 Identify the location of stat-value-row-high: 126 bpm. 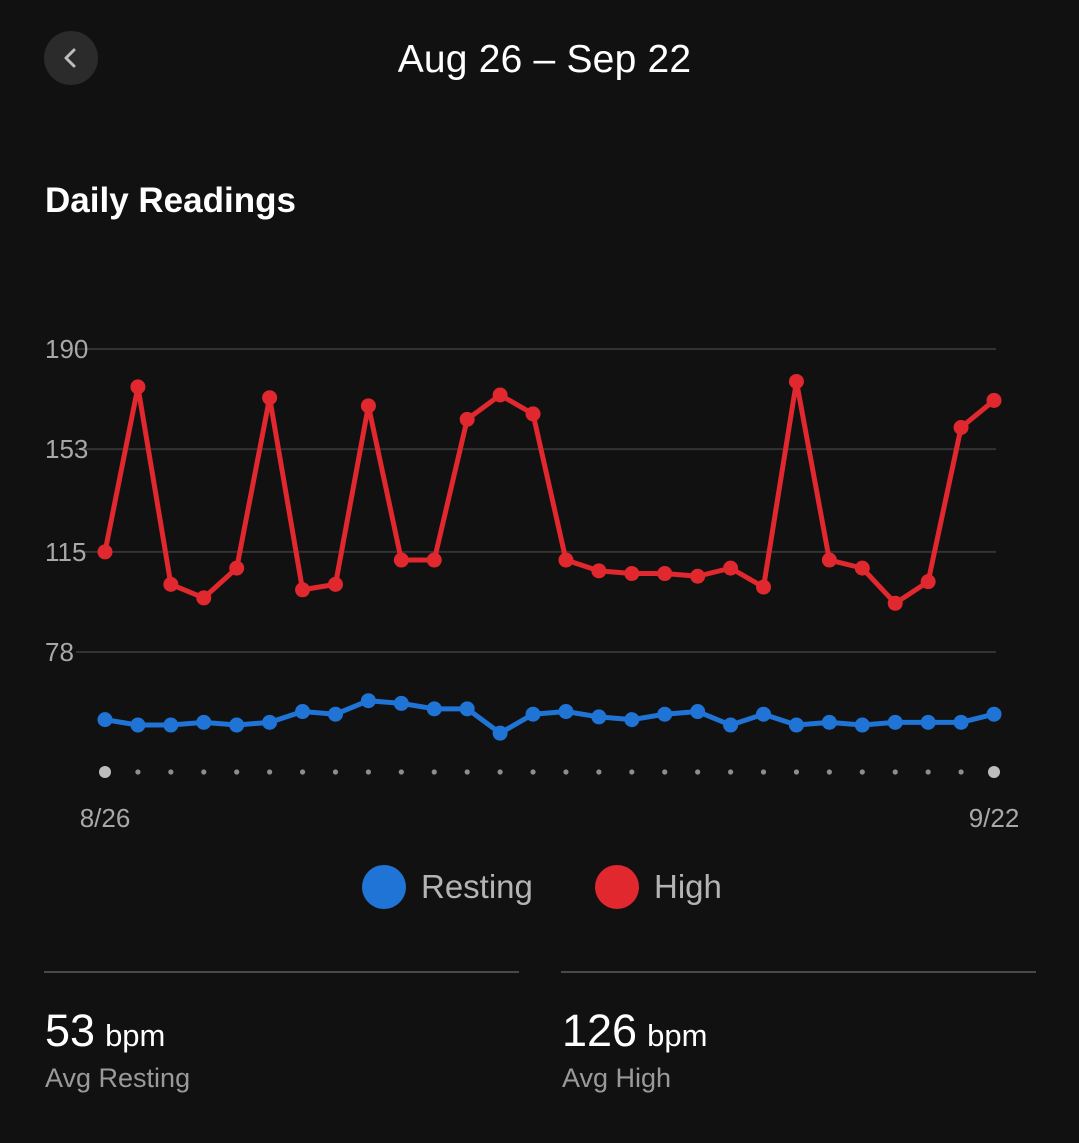
(634, 1031).